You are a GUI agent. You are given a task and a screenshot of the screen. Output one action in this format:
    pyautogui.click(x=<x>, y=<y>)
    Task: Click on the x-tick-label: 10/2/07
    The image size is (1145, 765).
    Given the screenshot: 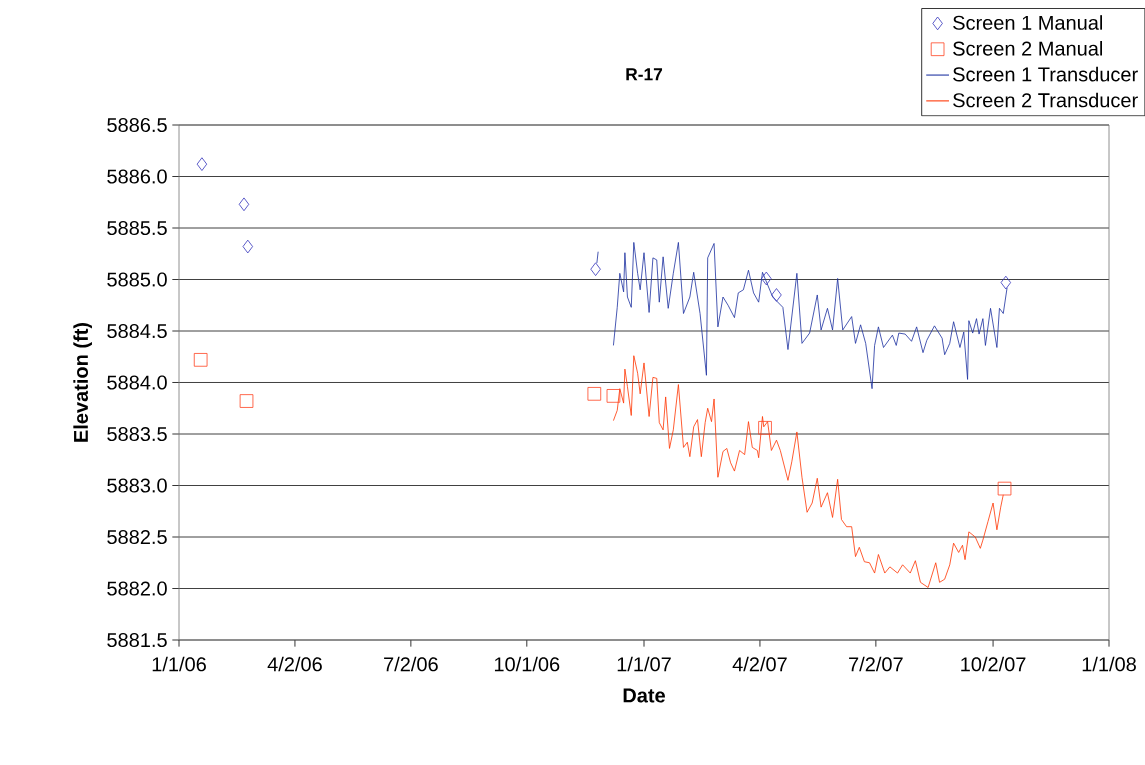 What is the action you would take?
    pyautogui.click(x=993, y=664)
    